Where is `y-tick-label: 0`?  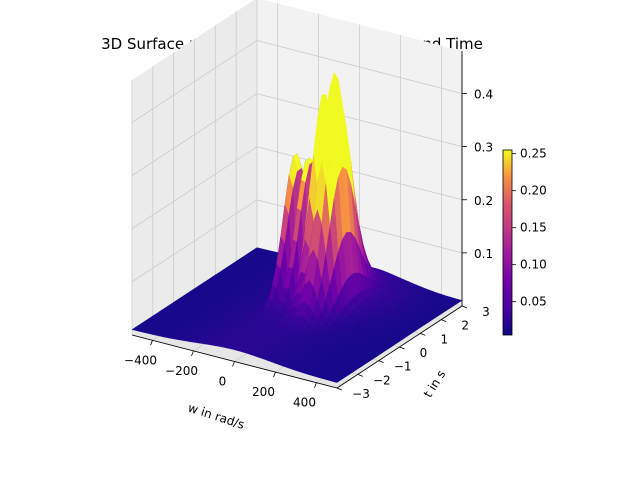
y-tick-label: 0 is located at coordinates (424, 353).